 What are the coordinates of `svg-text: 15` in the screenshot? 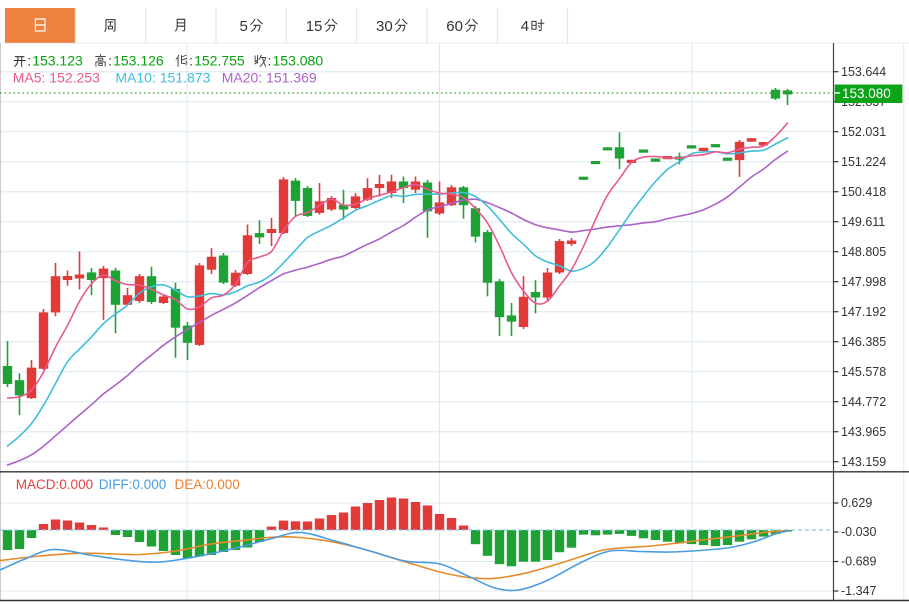 It's located at (314, 26).